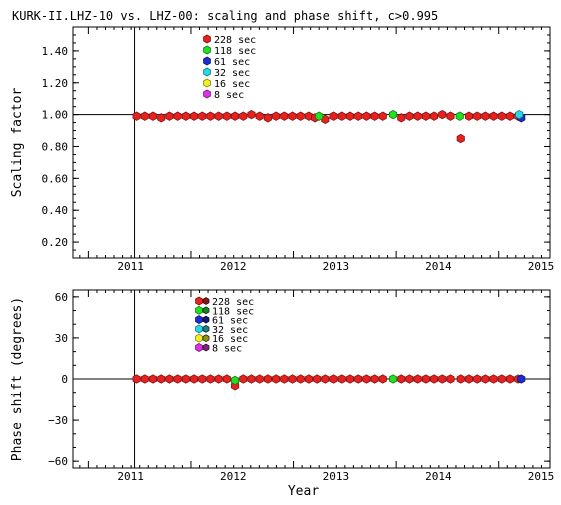 This screenshot has width=561, height=505. Describe the element at coordinates (17, 379) in the screenshot. I see `y-axis-label: Phase shift (degrees)` at that location.